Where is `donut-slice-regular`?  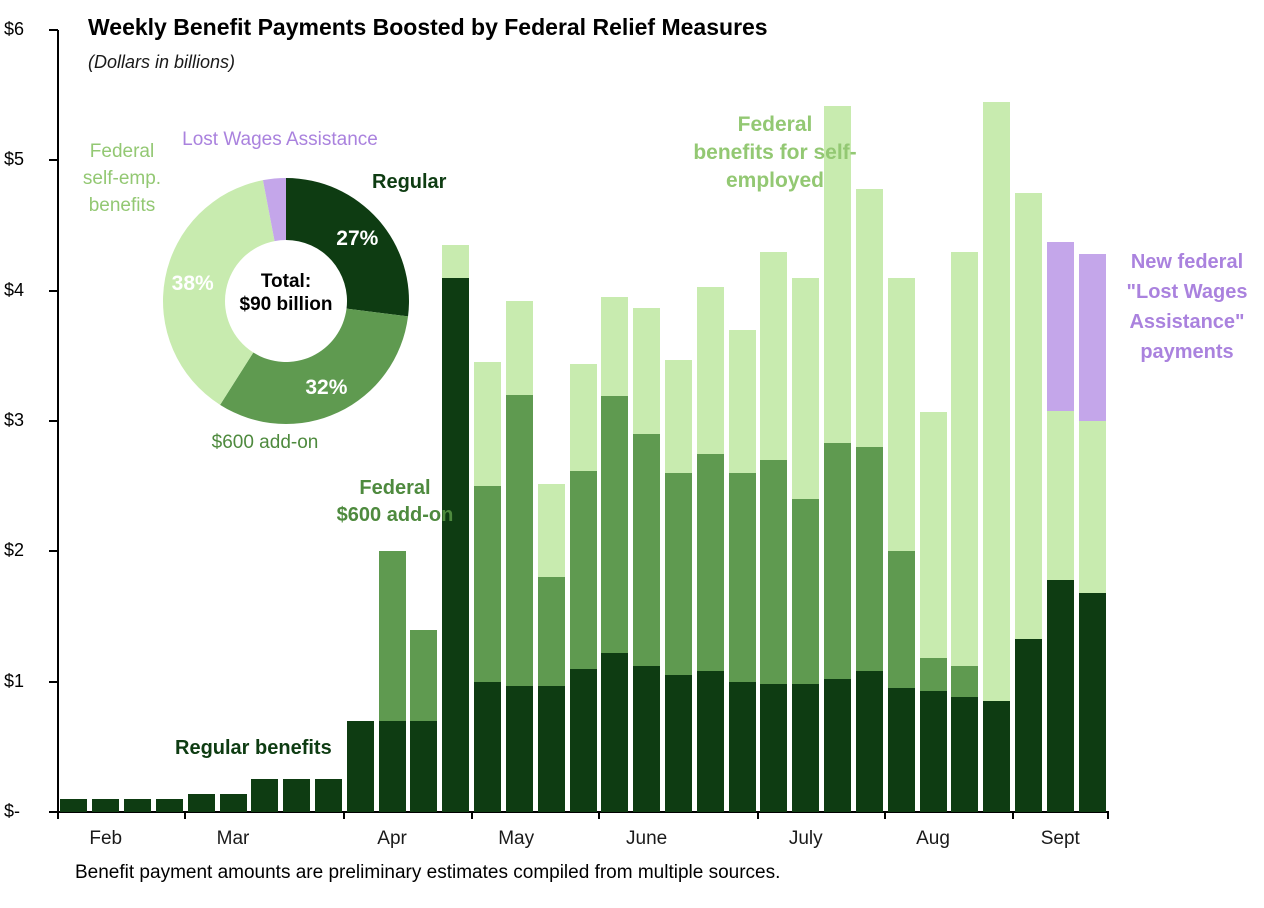 donut-slice-regular is located at coordinates (348, 247).